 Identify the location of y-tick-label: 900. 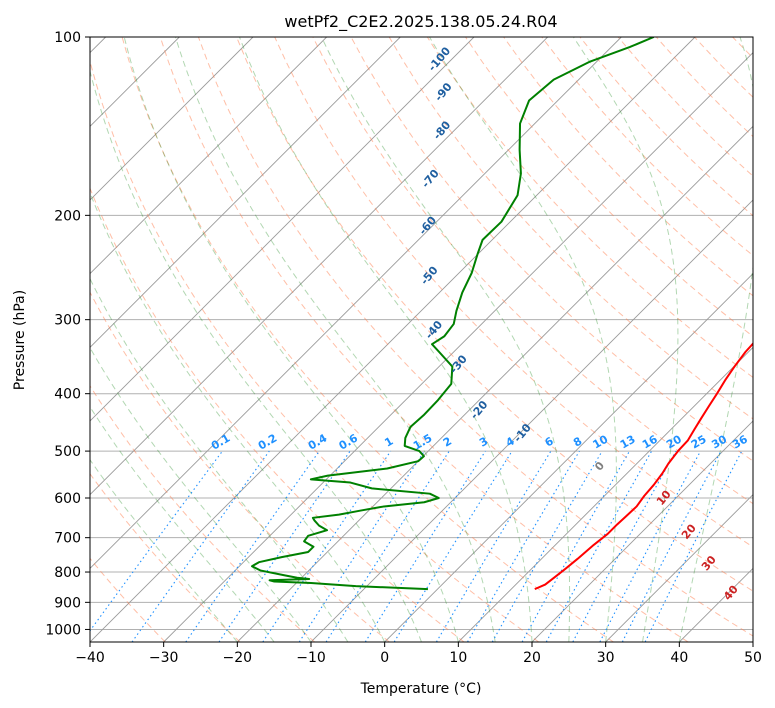
(67, 603).